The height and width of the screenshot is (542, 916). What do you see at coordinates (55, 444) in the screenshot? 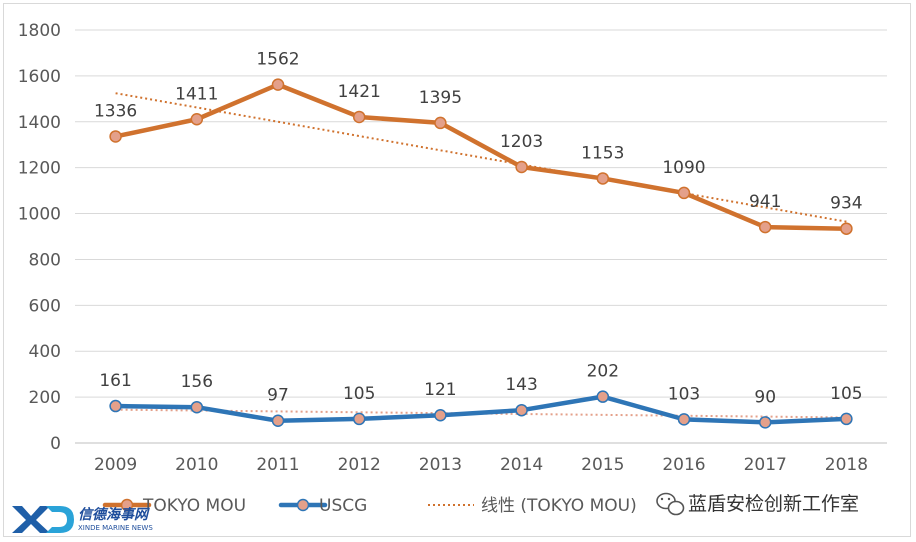
I see `y-tick-label: 0` at bounding box center [55, 444].